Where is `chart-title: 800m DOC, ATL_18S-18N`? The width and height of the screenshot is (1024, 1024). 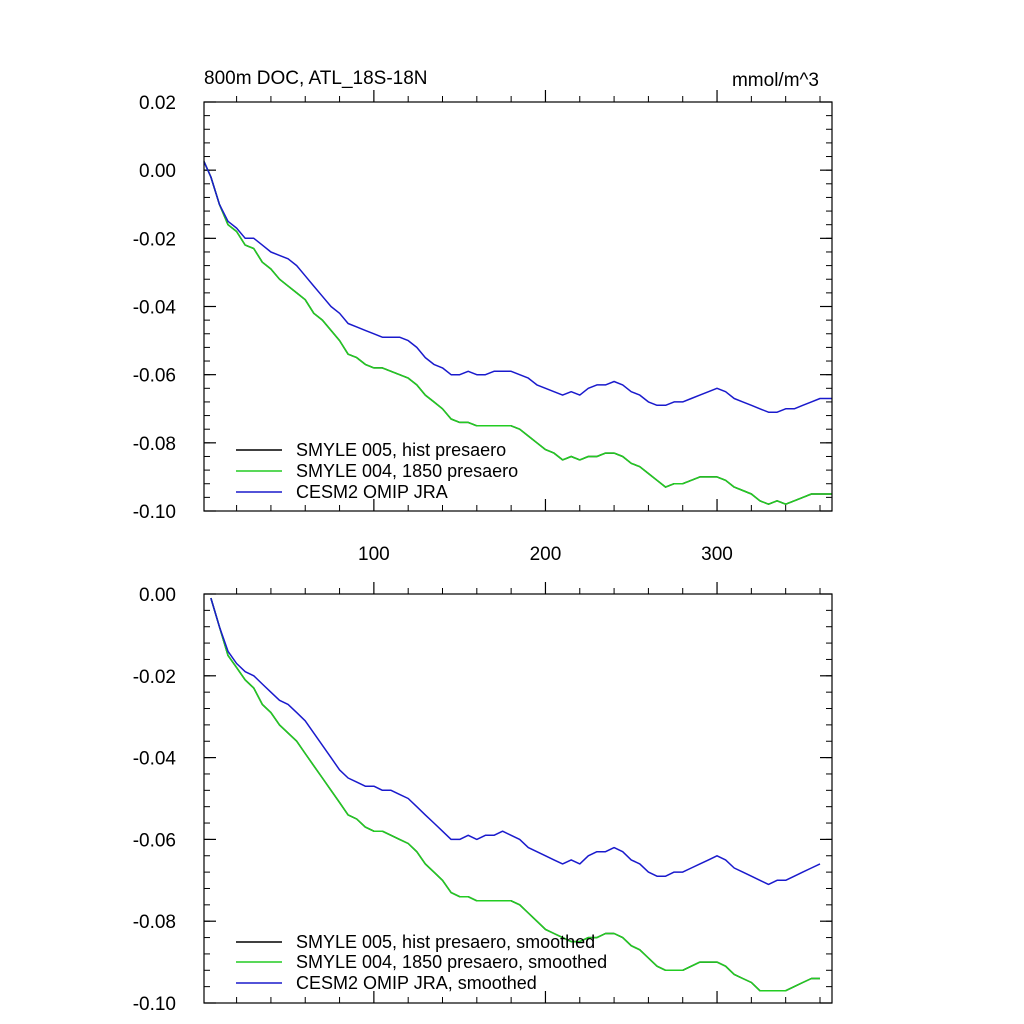
chart-title: 800m DOC, ATL_18S-18N is located at coordinates (316, 78).